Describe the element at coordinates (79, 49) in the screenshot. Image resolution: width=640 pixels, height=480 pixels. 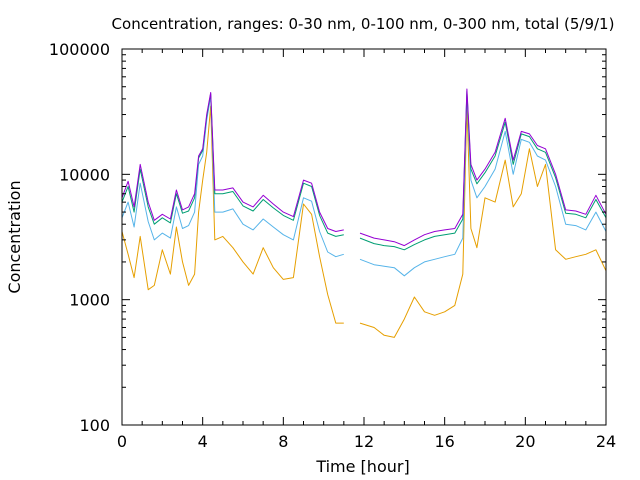
I see `y-tick-label: 100000` at that location.